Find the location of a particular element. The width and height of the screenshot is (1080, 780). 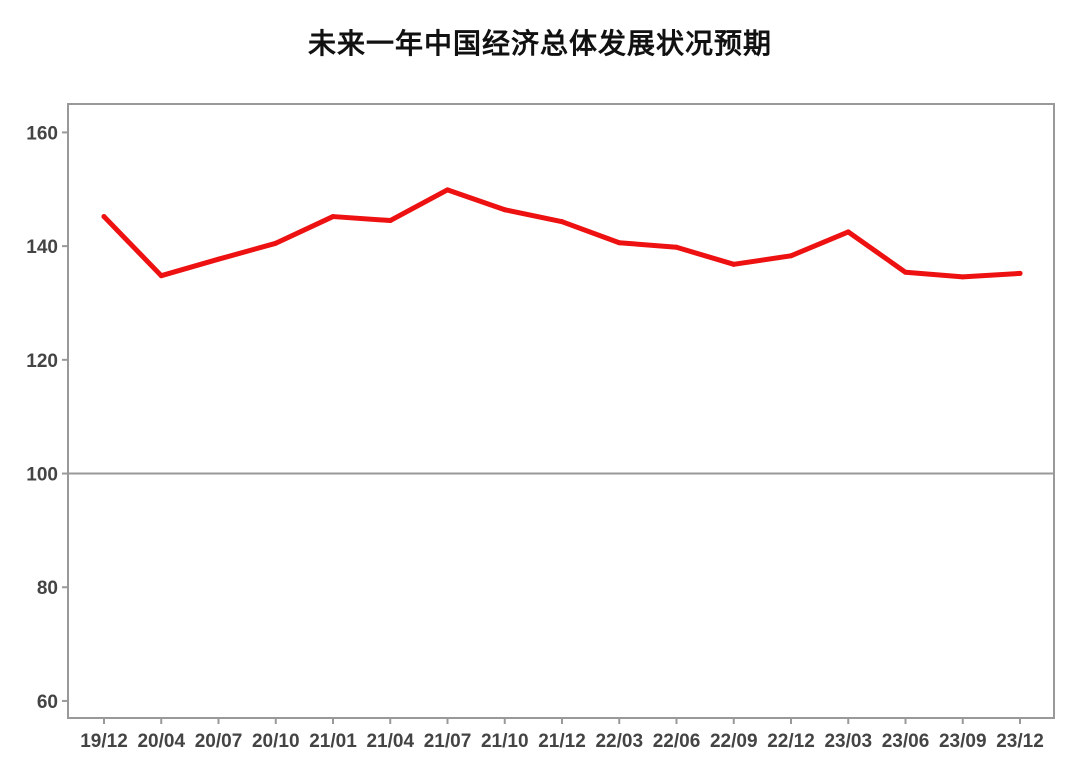

x-tick-label: 22/09 is located at coordinates (734, 741).